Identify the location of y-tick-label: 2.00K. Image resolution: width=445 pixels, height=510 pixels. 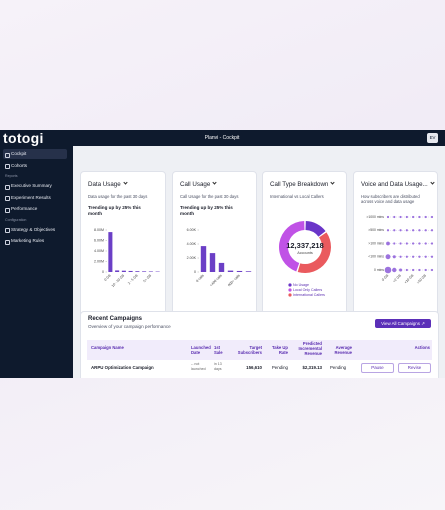
(192, 258).